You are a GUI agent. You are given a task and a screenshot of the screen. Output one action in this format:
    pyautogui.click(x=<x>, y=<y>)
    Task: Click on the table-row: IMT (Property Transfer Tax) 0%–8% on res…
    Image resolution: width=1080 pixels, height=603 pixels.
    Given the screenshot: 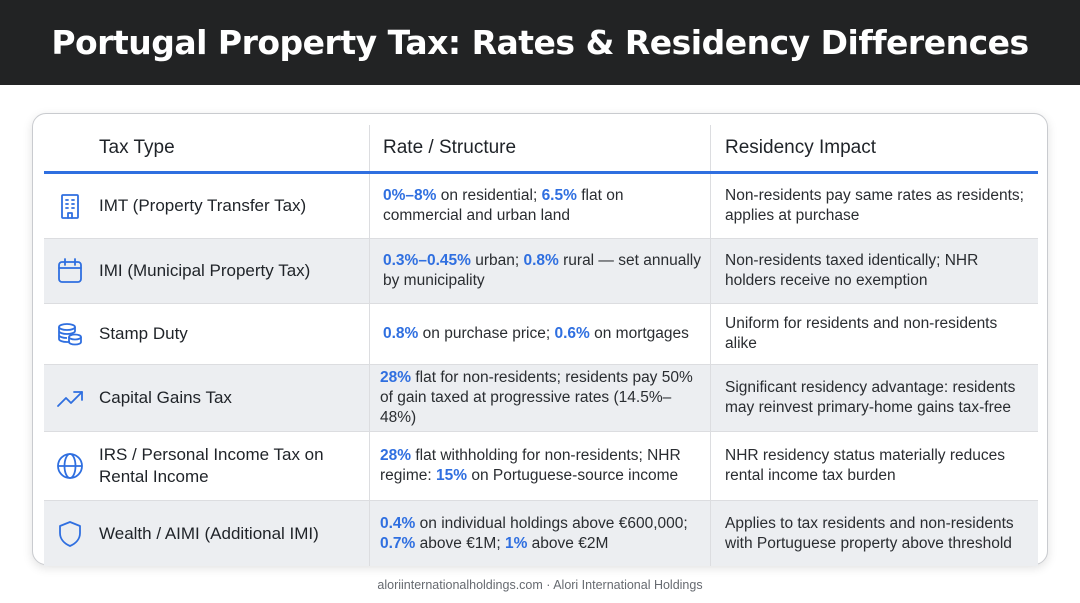 What is the action you would take?
    pyautogui.click(x=541, y=206)
    